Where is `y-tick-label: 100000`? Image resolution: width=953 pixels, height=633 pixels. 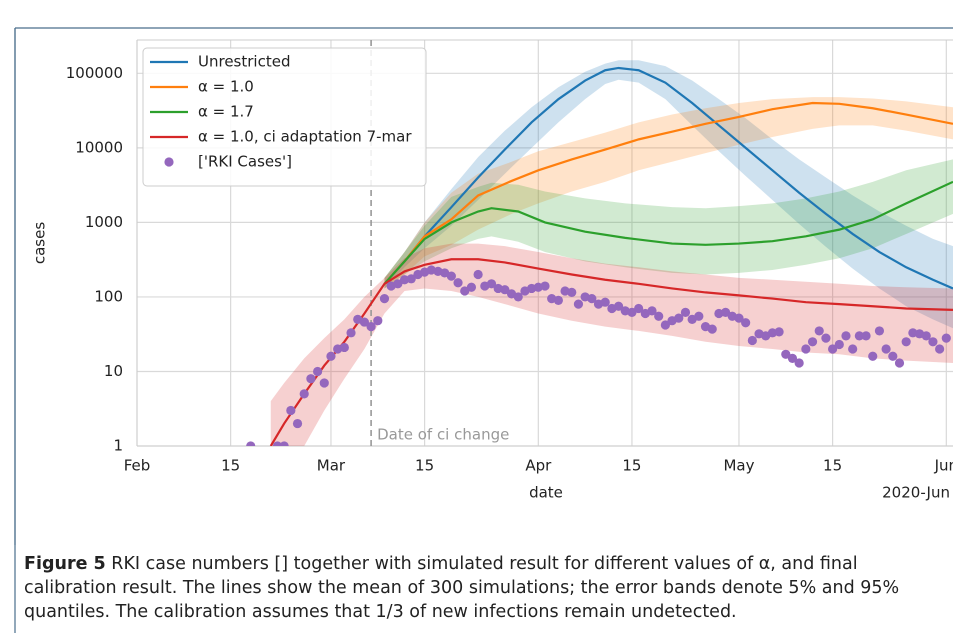
y-tick-label: 100000 is located at coordinates (94, 73).